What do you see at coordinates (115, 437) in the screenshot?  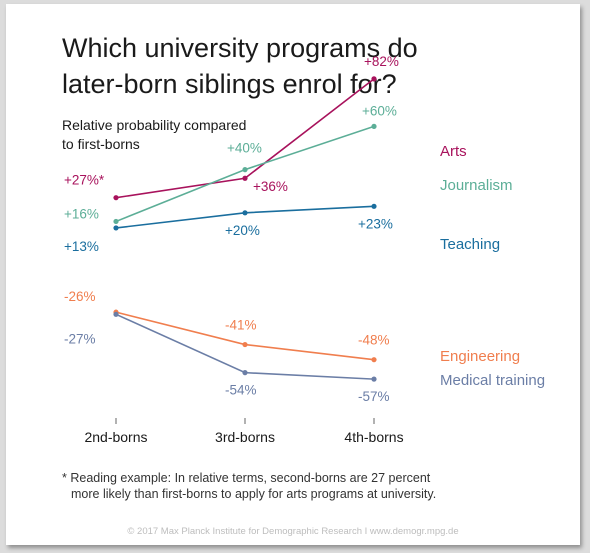 I see `x-tick-label-2nd-borns: 2nd-borns` at bounding box center [115, 437].